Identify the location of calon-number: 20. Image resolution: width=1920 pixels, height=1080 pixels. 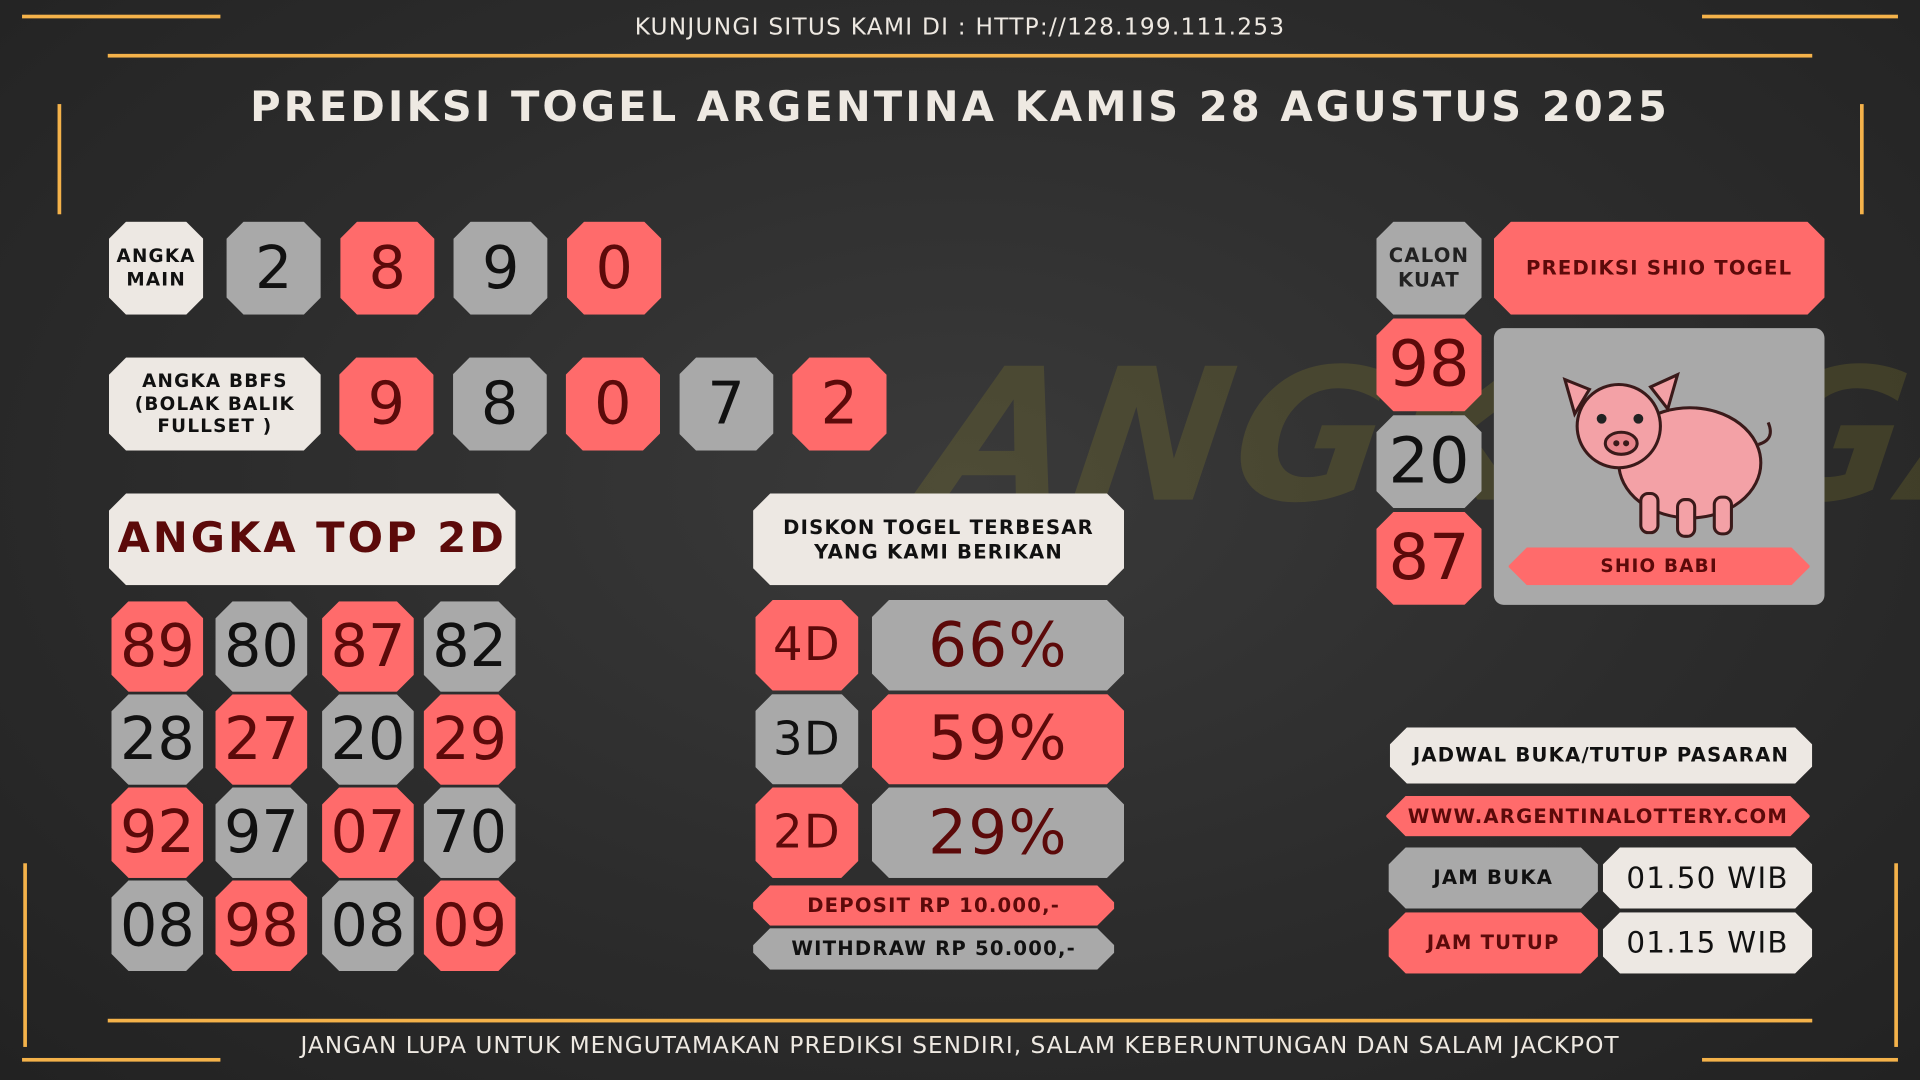
(1428, 461).